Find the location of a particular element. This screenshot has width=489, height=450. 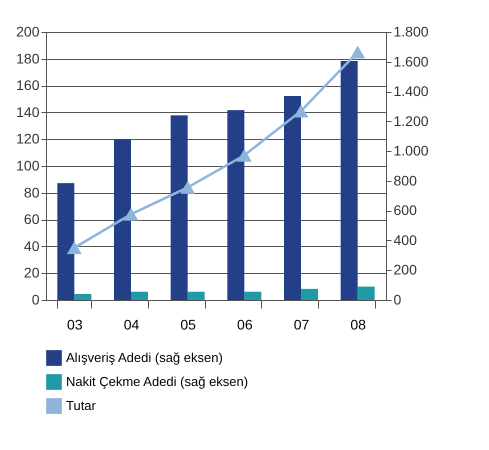

y-tick-label: 40 is located at coordinates (32, 246).